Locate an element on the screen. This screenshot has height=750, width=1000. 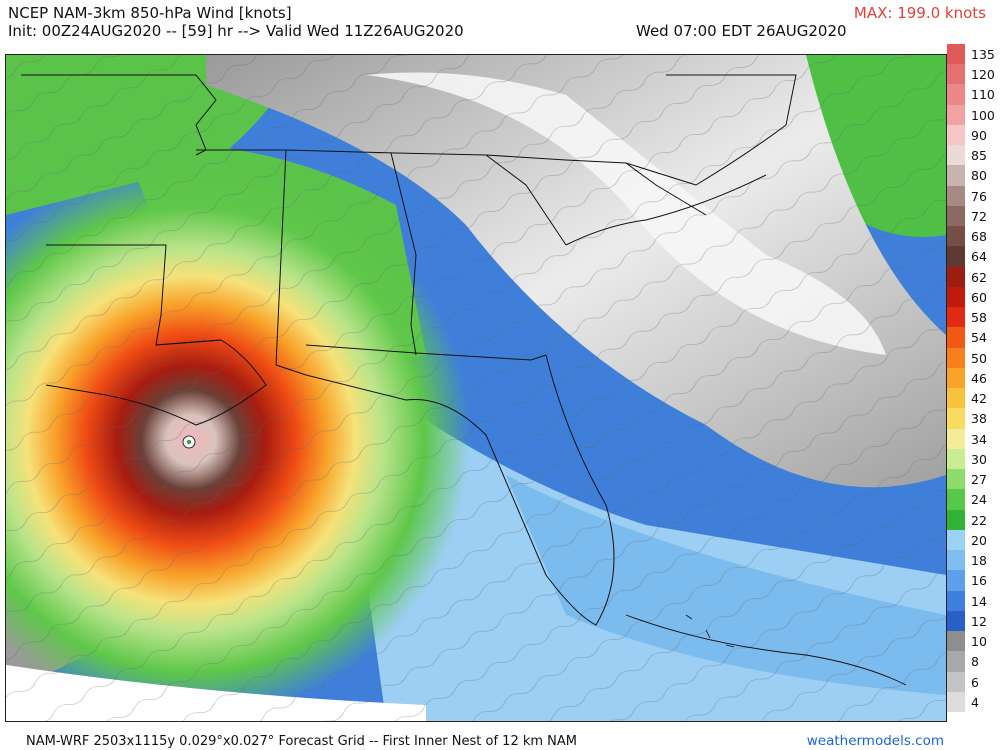
legend-label: 120 is located at coordinates (983, 75).